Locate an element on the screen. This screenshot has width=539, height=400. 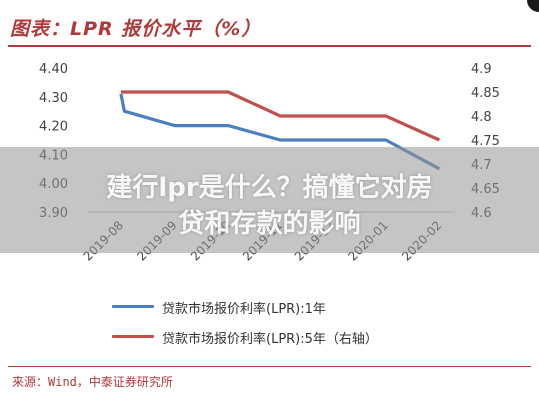
y-right-tick-label: 4.9 is located at coordinates (481, 69).